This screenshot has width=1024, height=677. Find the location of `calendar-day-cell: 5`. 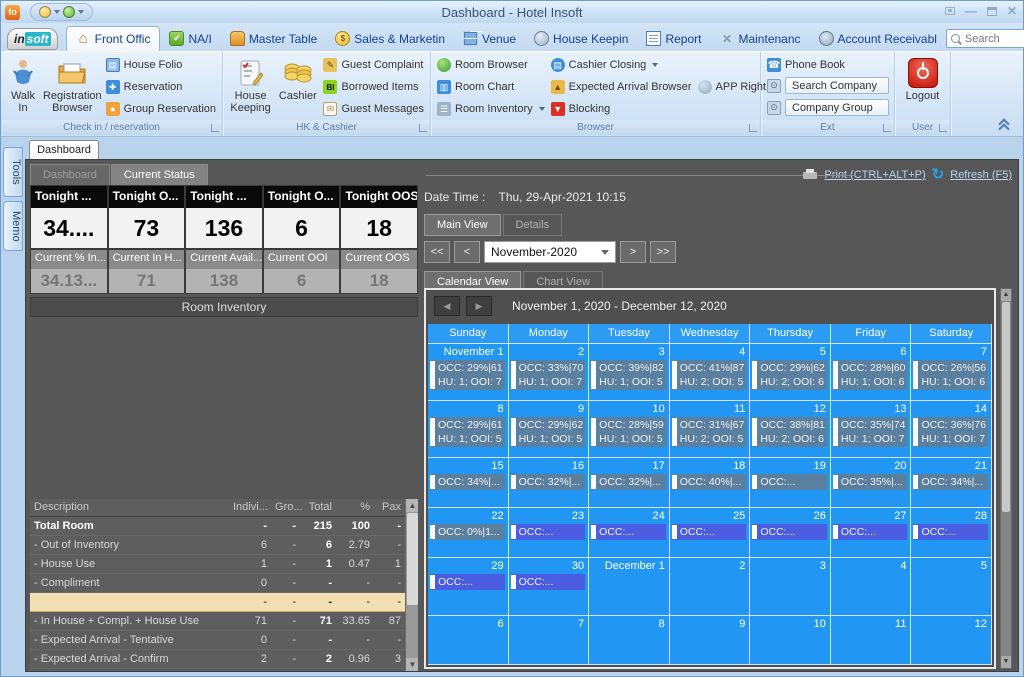

calendar-day-cell: 5 is located at coordinates (952, 587).